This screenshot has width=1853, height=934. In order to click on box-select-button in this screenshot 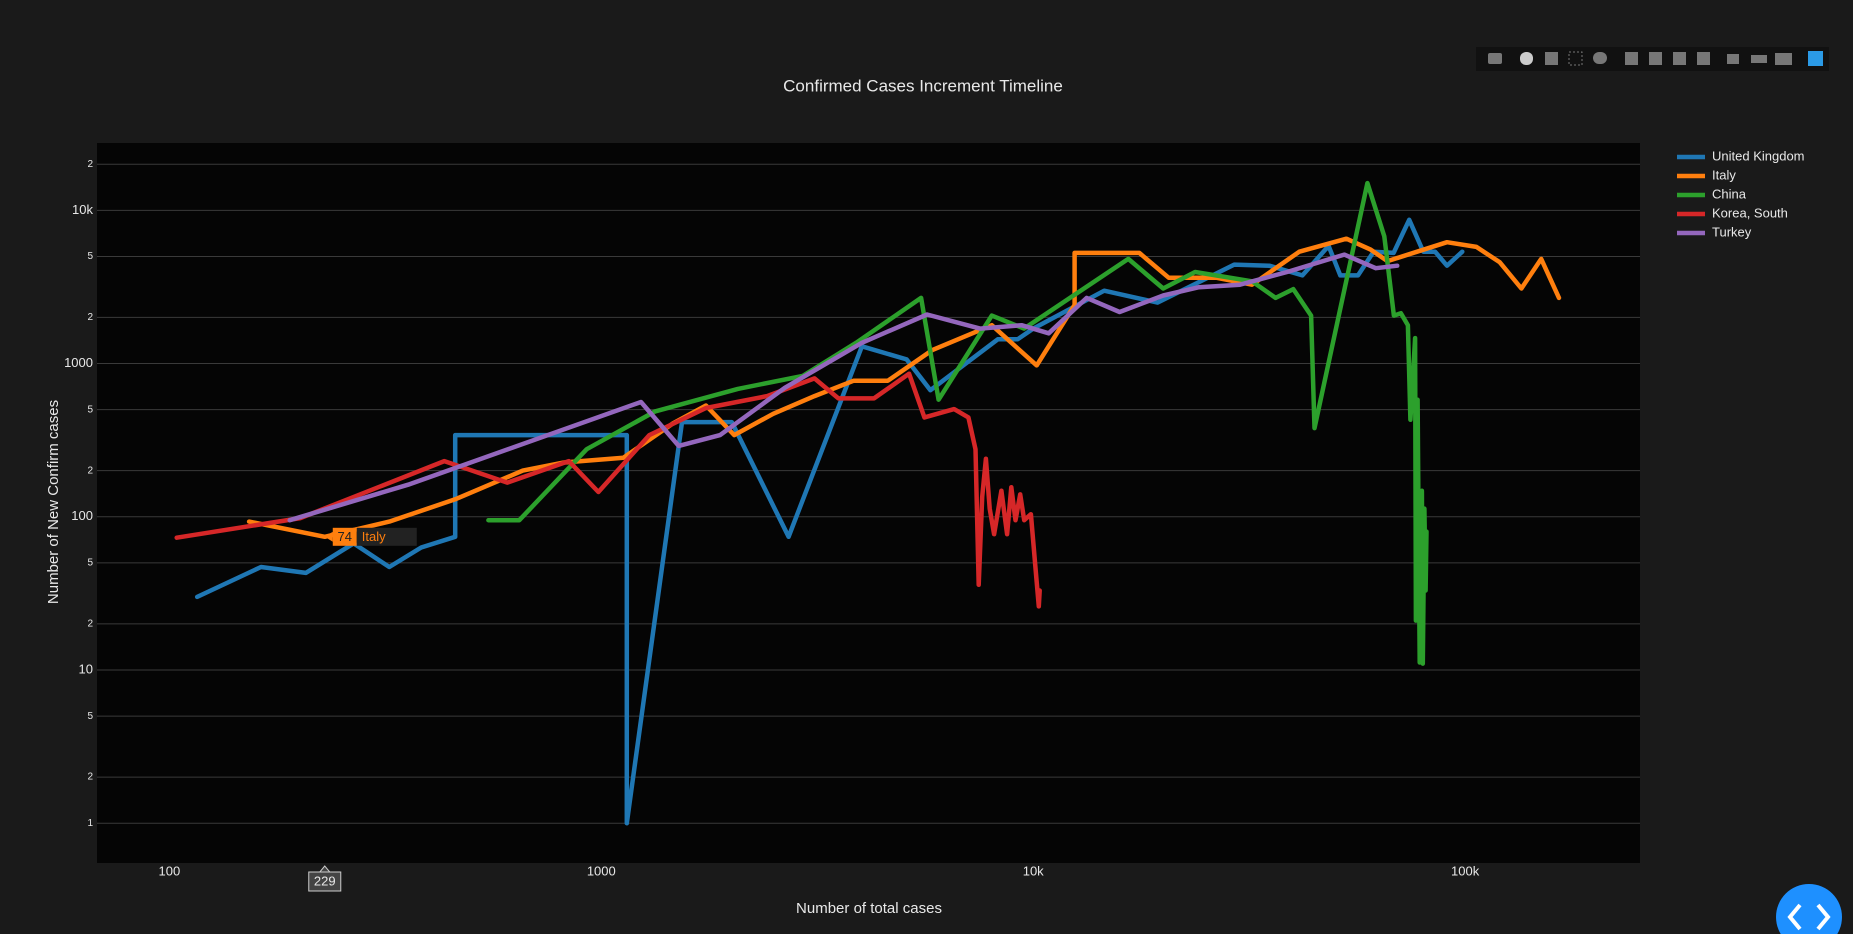, I will do `click(1575, 58)`.